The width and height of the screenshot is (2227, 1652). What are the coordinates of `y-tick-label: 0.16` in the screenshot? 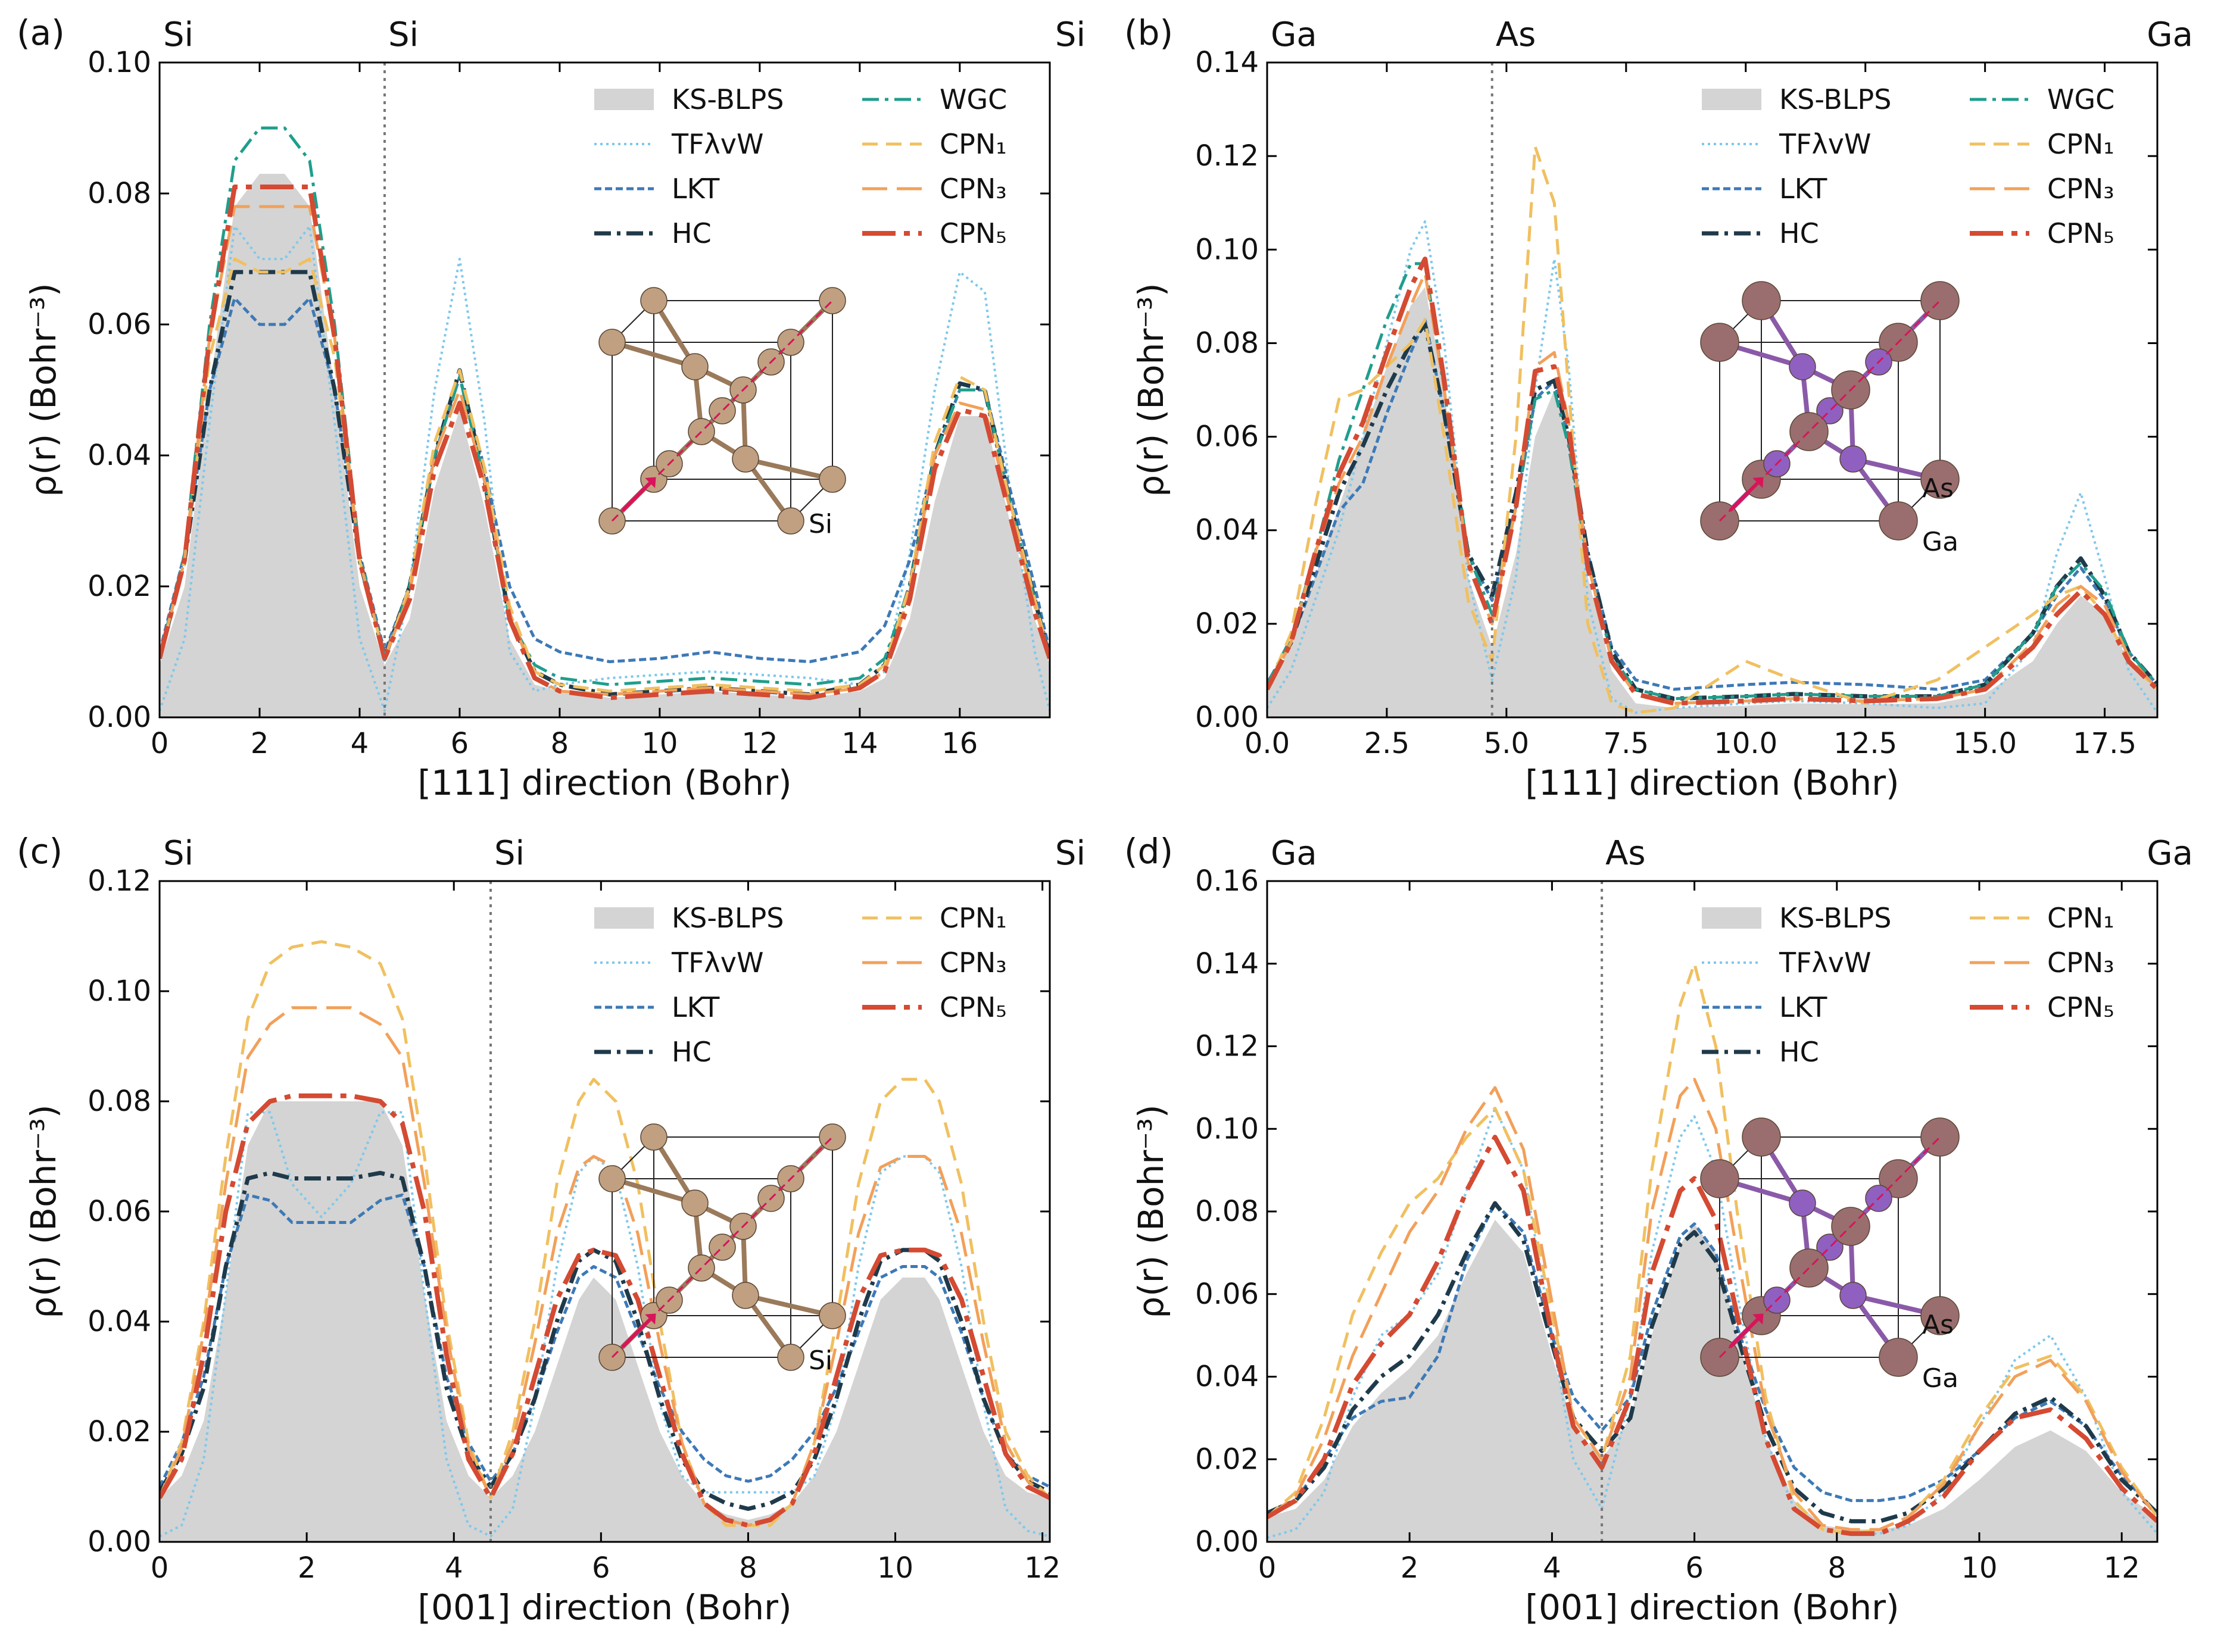 It's located at (1227, 881).